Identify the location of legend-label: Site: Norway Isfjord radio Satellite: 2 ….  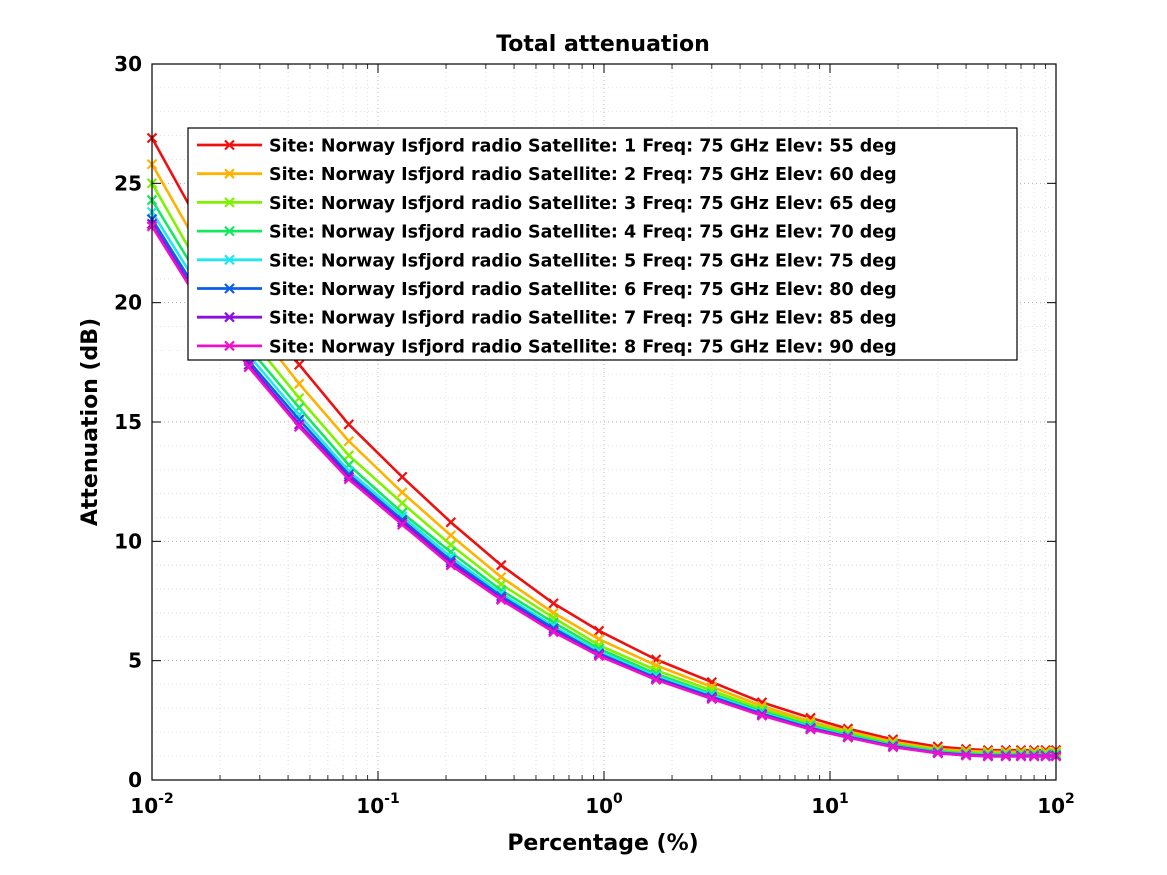
(583, 175).